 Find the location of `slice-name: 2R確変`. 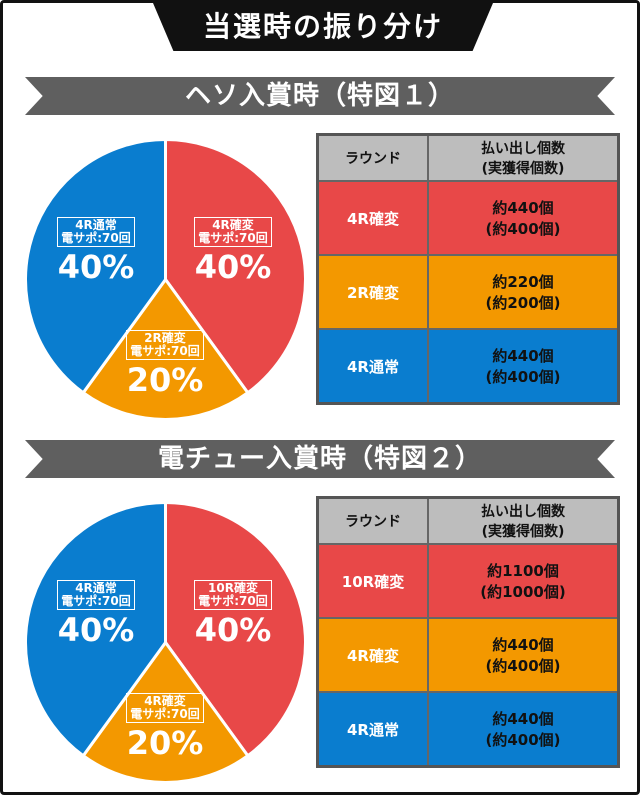

slice-name: 2R確変 is located at coordinates (165, 338).